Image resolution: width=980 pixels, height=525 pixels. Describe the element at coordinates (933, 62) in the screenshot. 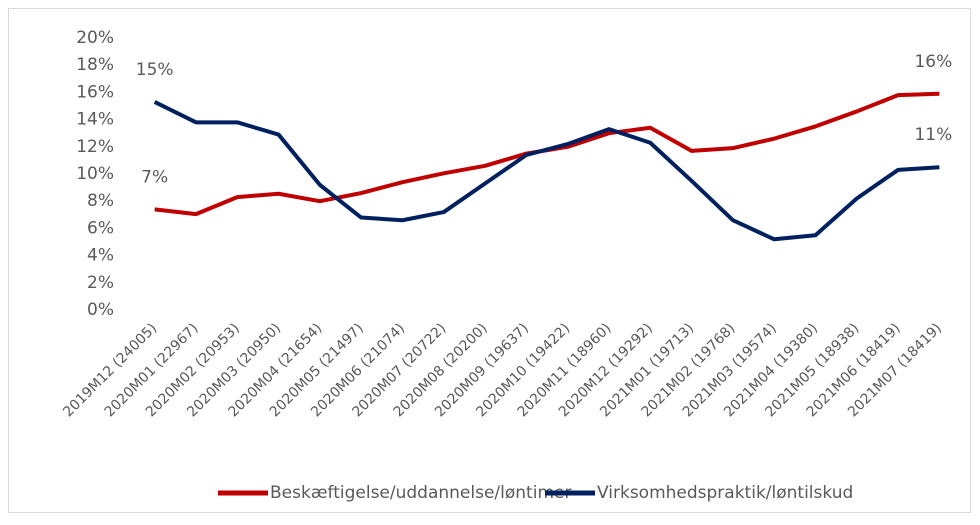

I see `data-label: 16%` at that location.